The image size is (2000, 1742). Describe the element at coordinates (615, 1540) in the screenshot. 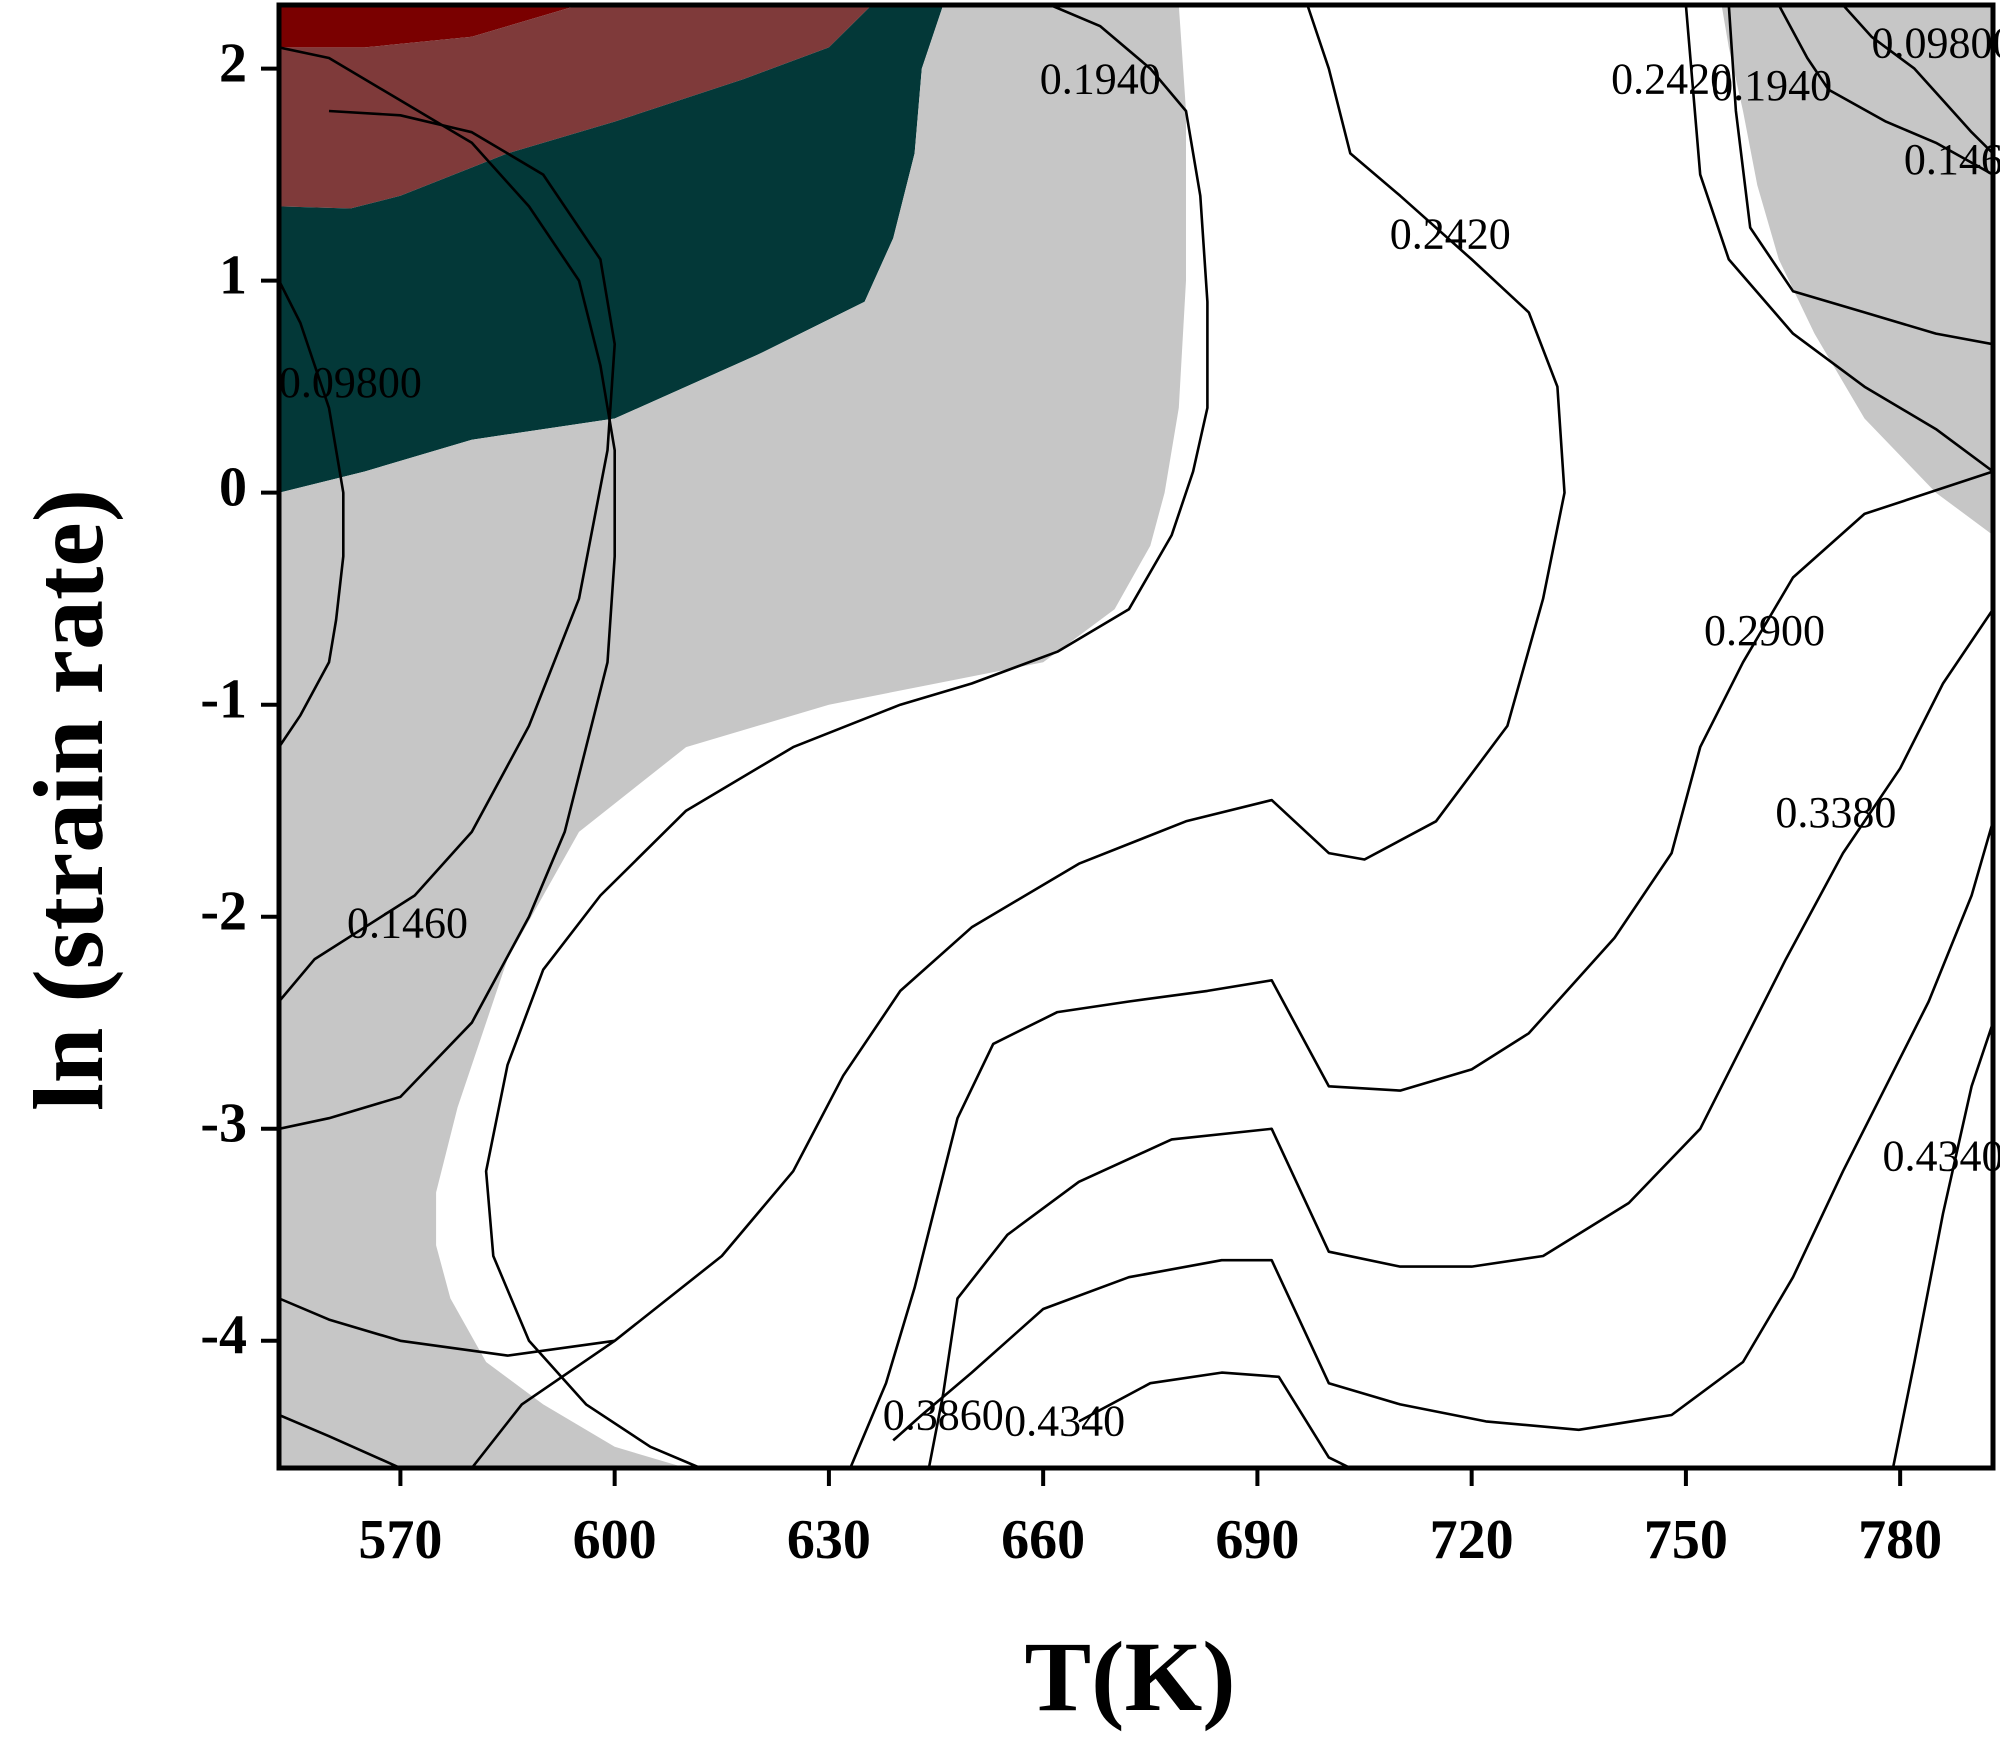

I see `x-tick-label: 600` at that location.